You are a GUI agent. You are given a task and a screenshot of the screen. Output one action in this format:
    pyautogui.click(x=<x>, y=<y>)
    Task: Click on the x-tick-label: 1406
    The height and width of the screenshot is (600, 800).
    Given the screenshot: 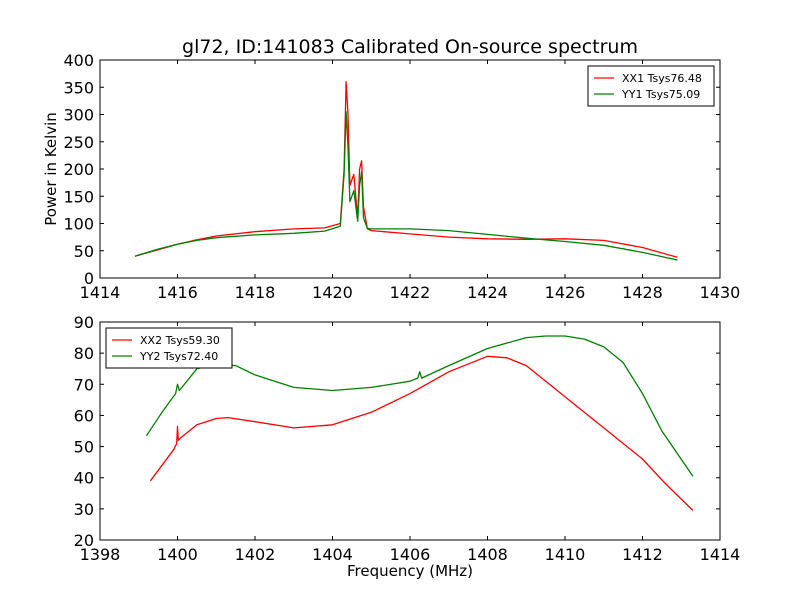 What is the action you would take?
    pyautogui.click(x=410, y=554)
    